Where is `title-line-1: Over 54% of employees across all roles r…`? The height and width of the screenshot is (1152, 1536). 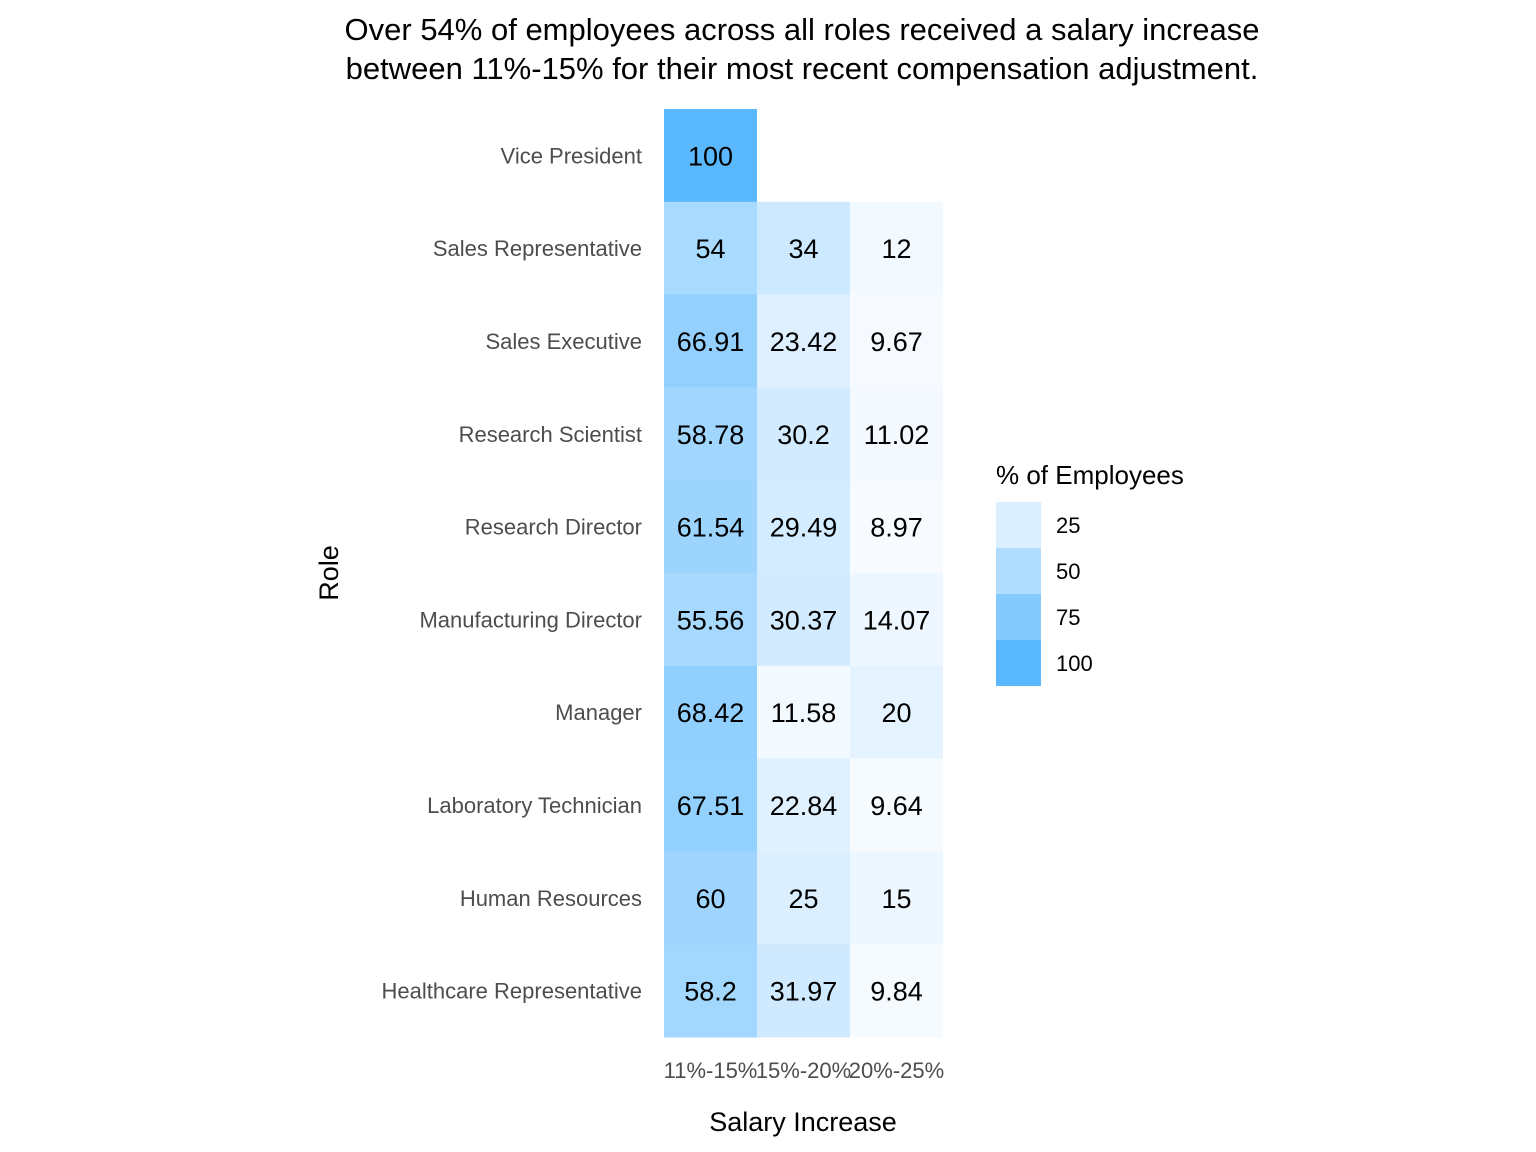
title-line-1: Over 54% of employees across all roles r… is located at coordinates (802, 29).